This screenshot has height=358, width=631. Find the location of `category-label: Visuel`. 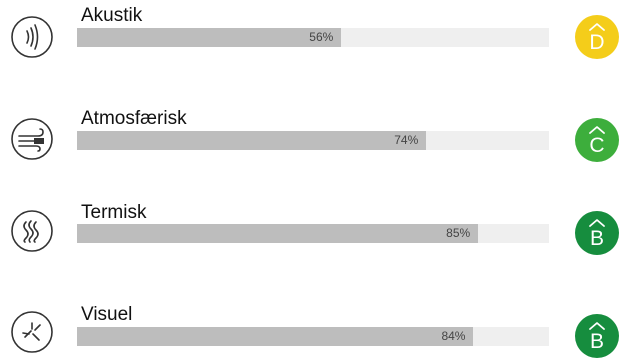

category-label: Visuel is located at coordinates (107, 314).